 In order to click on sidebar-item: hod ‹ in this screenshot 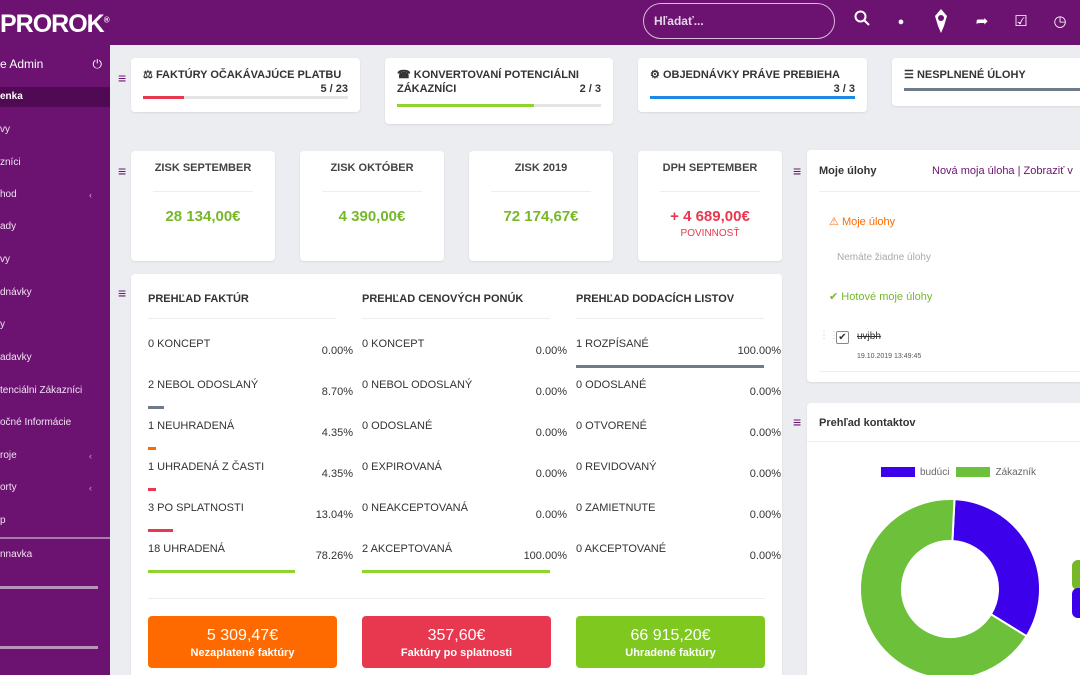, I will do `click(55, 195)`.